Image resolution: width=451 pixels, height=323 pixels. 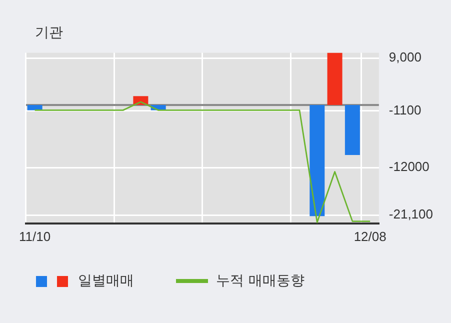 I want to click on y-tick-label: -21,100, so click(x=411, y=214).